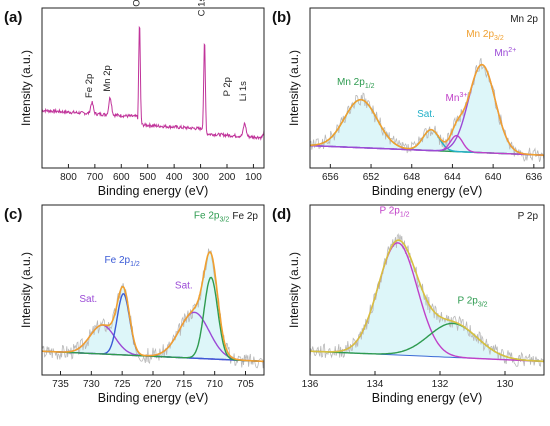 The width and height of the screenshot is (550, 426). What do you see at coordinates (375, 384) in the screenshot?
I see `x-tick-label: 134` at bounding box center [375, 384].